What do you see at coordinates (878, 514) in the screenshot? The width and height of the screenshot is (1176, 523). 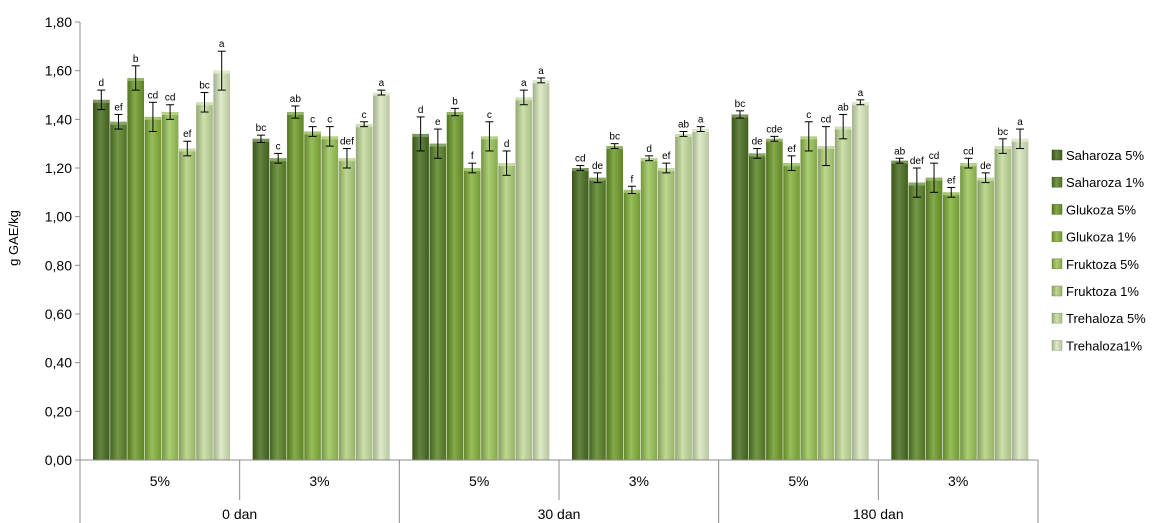 I see `x-group-label: 180 dan` at bounding box center [878, 514].